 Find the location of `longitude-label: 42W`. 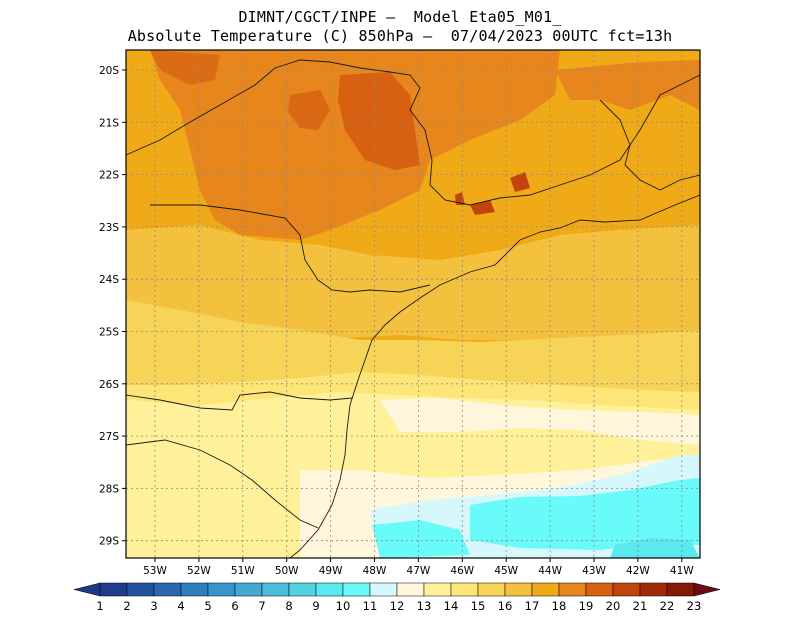

longitude-label: 42W is located at coordinates (638, 571).